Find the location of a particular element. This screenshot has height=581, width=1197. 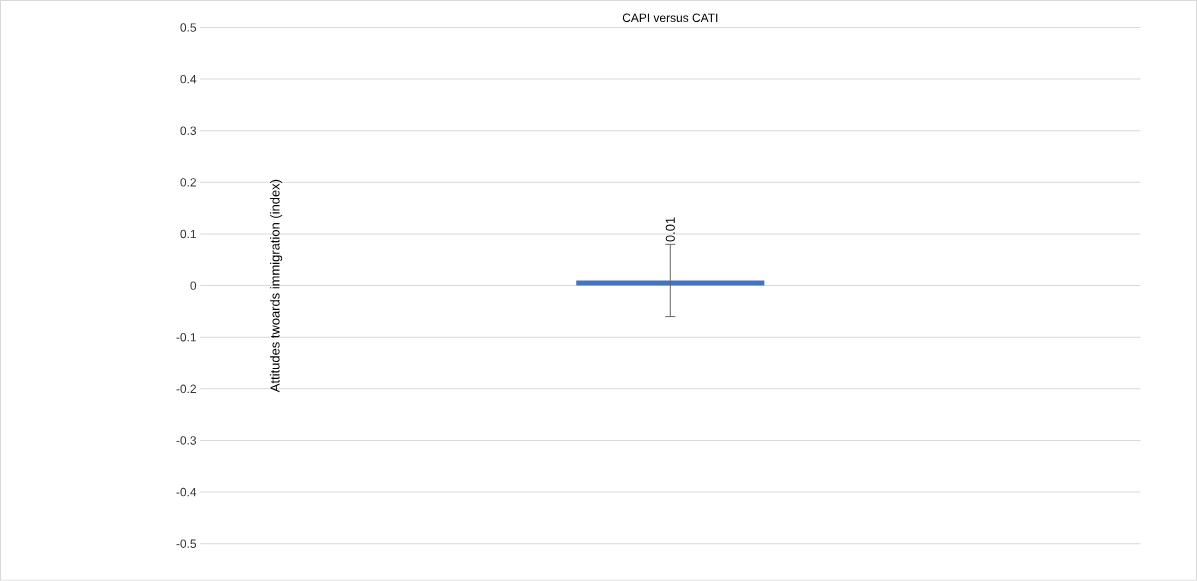

y-tick-label: -0.5 is located at coordinates (186, 544).